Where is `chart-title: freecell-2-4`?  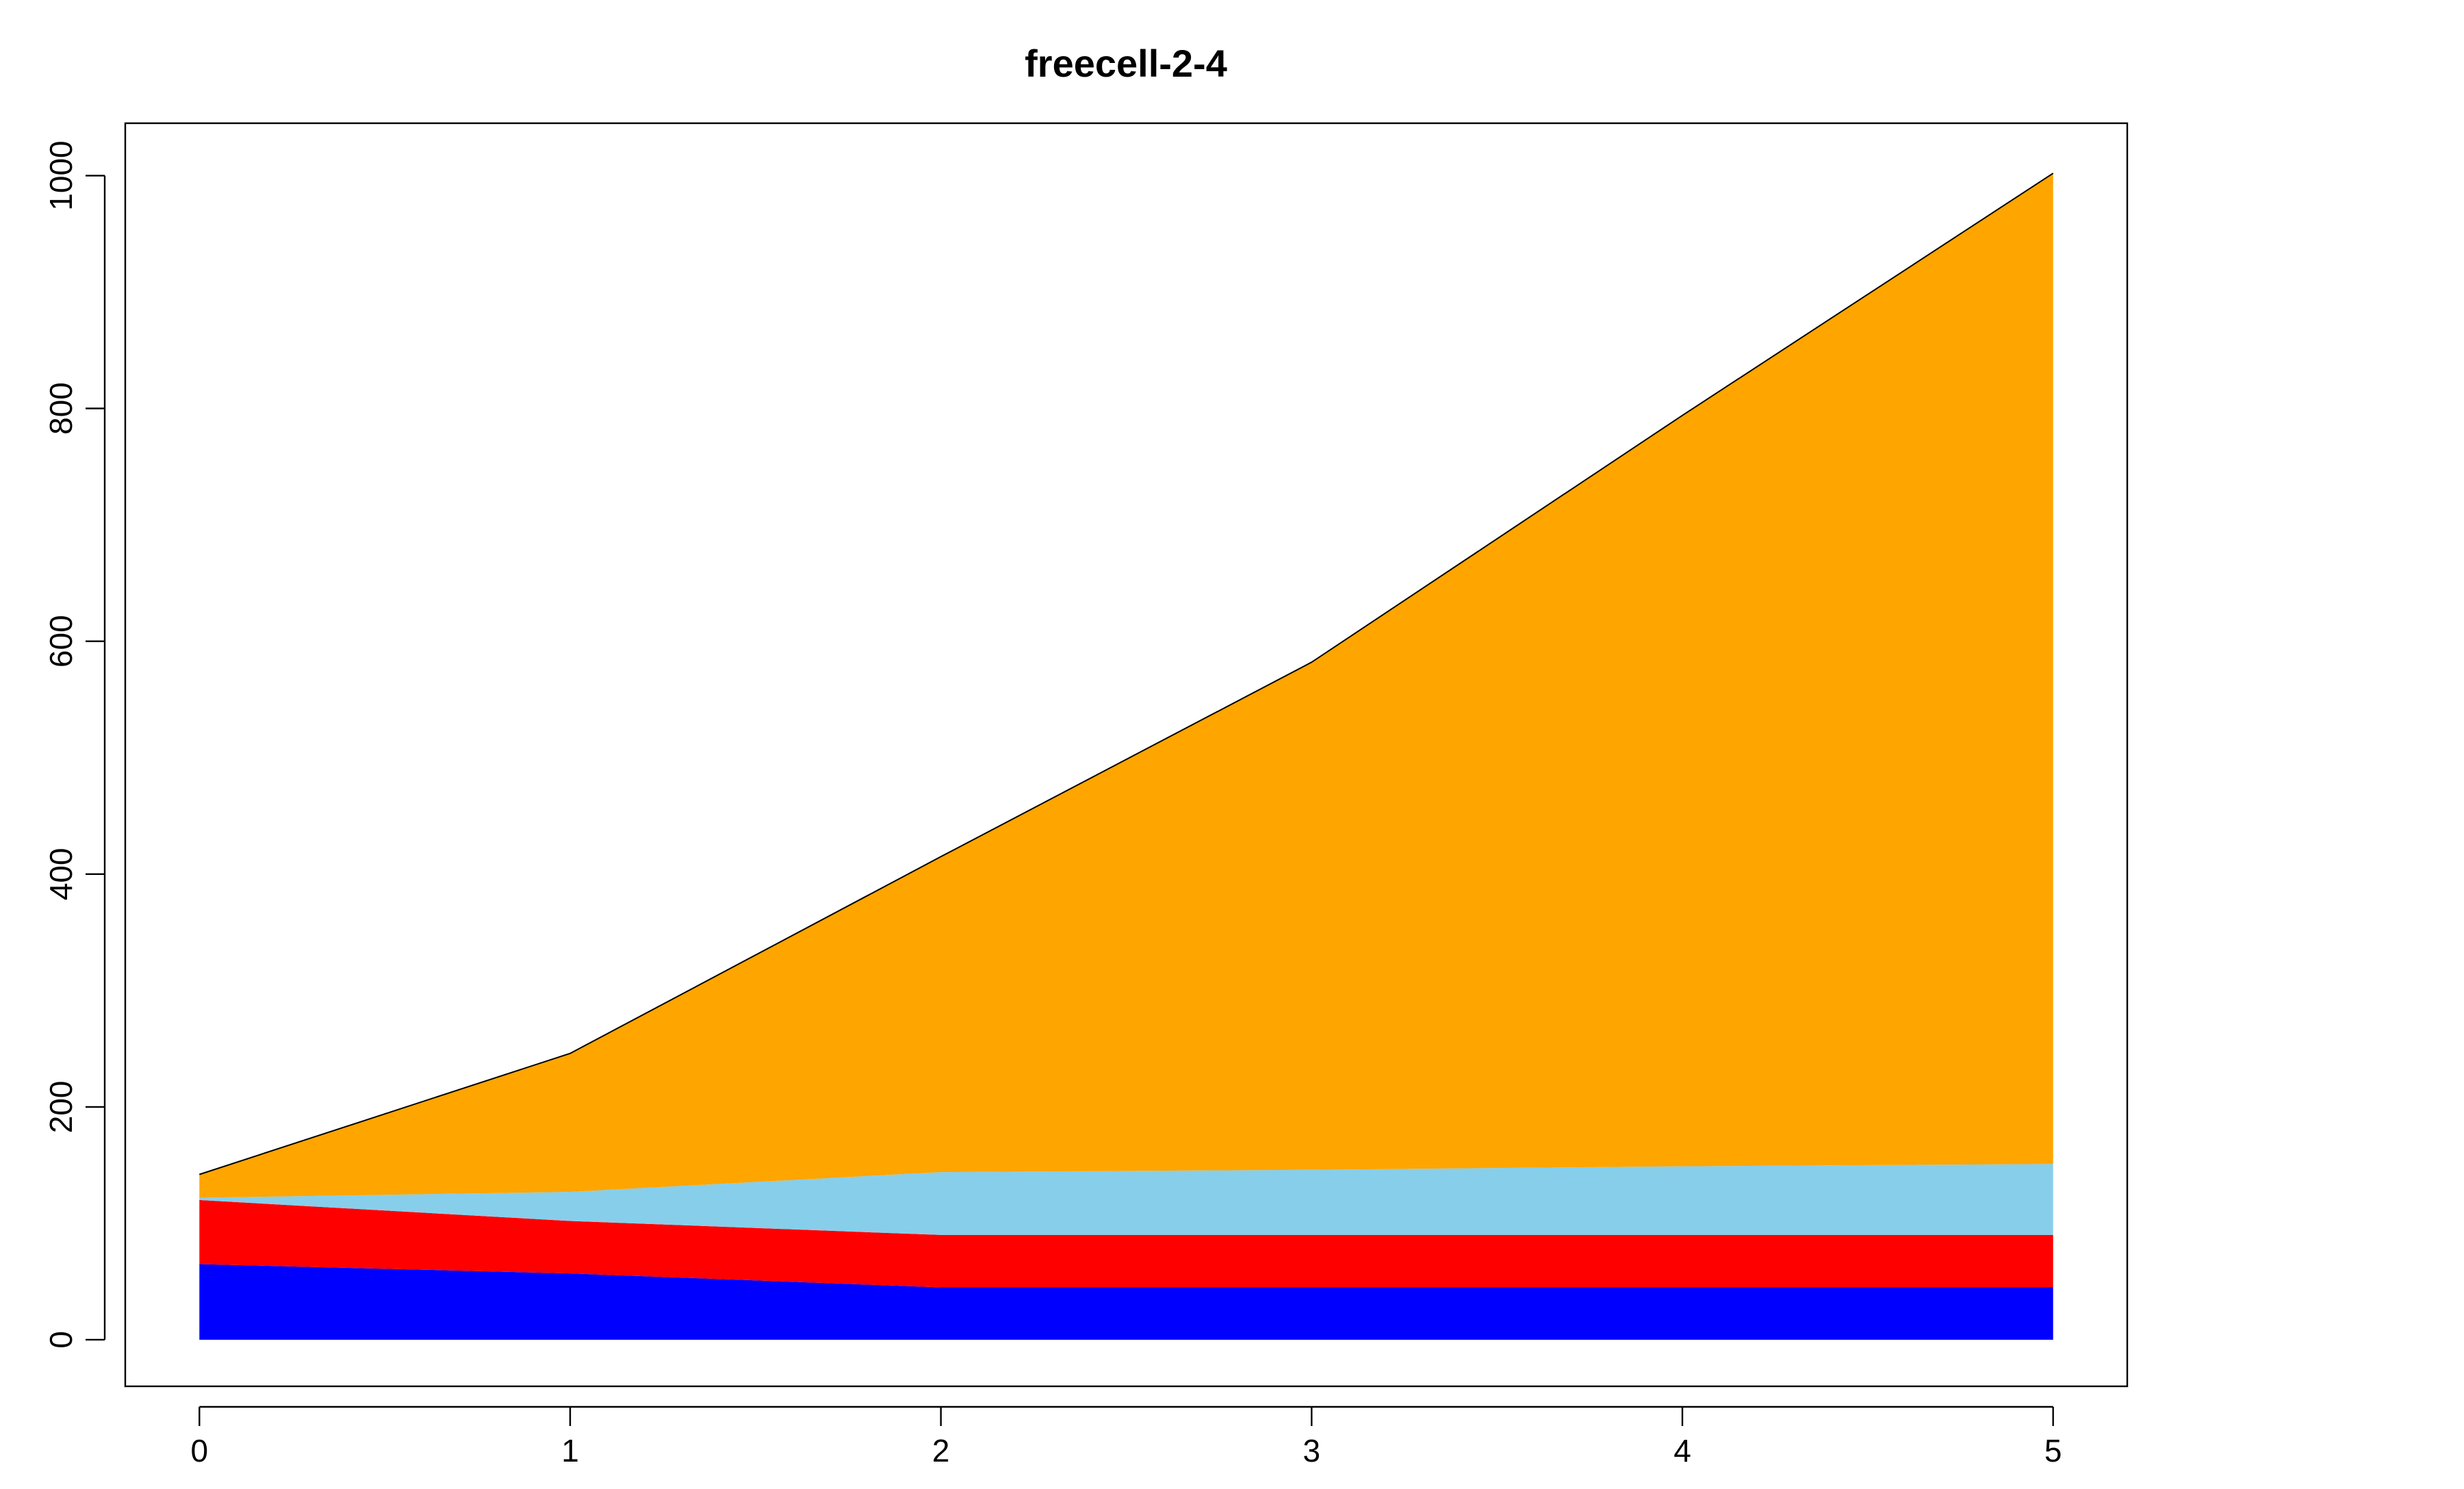
chart-title: freecell-2-4 is located at coordinates (1126, 63).